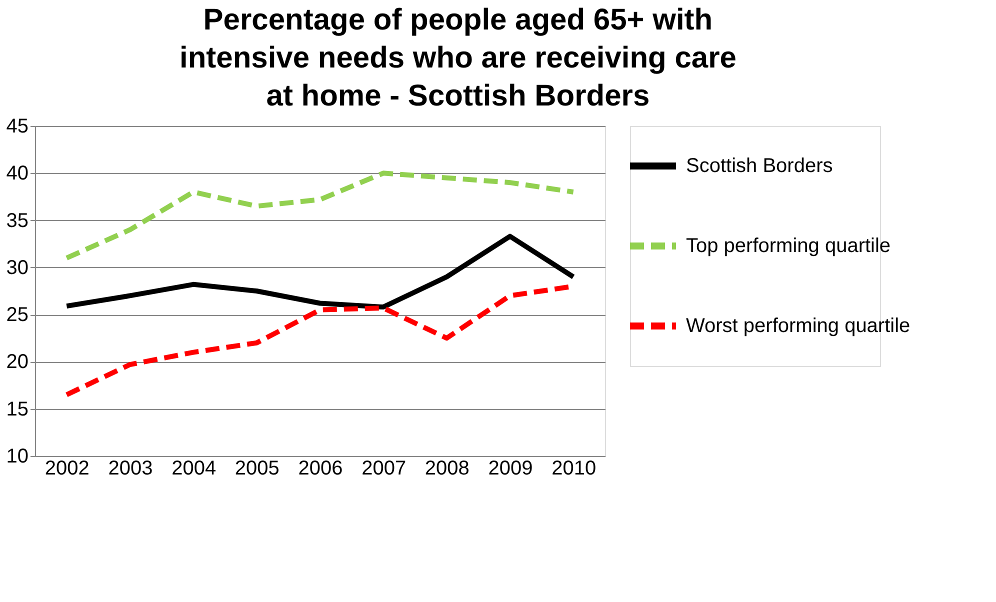 The width and height of the screenshot is (996, 602). Describe the element at coordinates (17, 457) in the screenshot. I see `y-tick-label: 10` at that location.